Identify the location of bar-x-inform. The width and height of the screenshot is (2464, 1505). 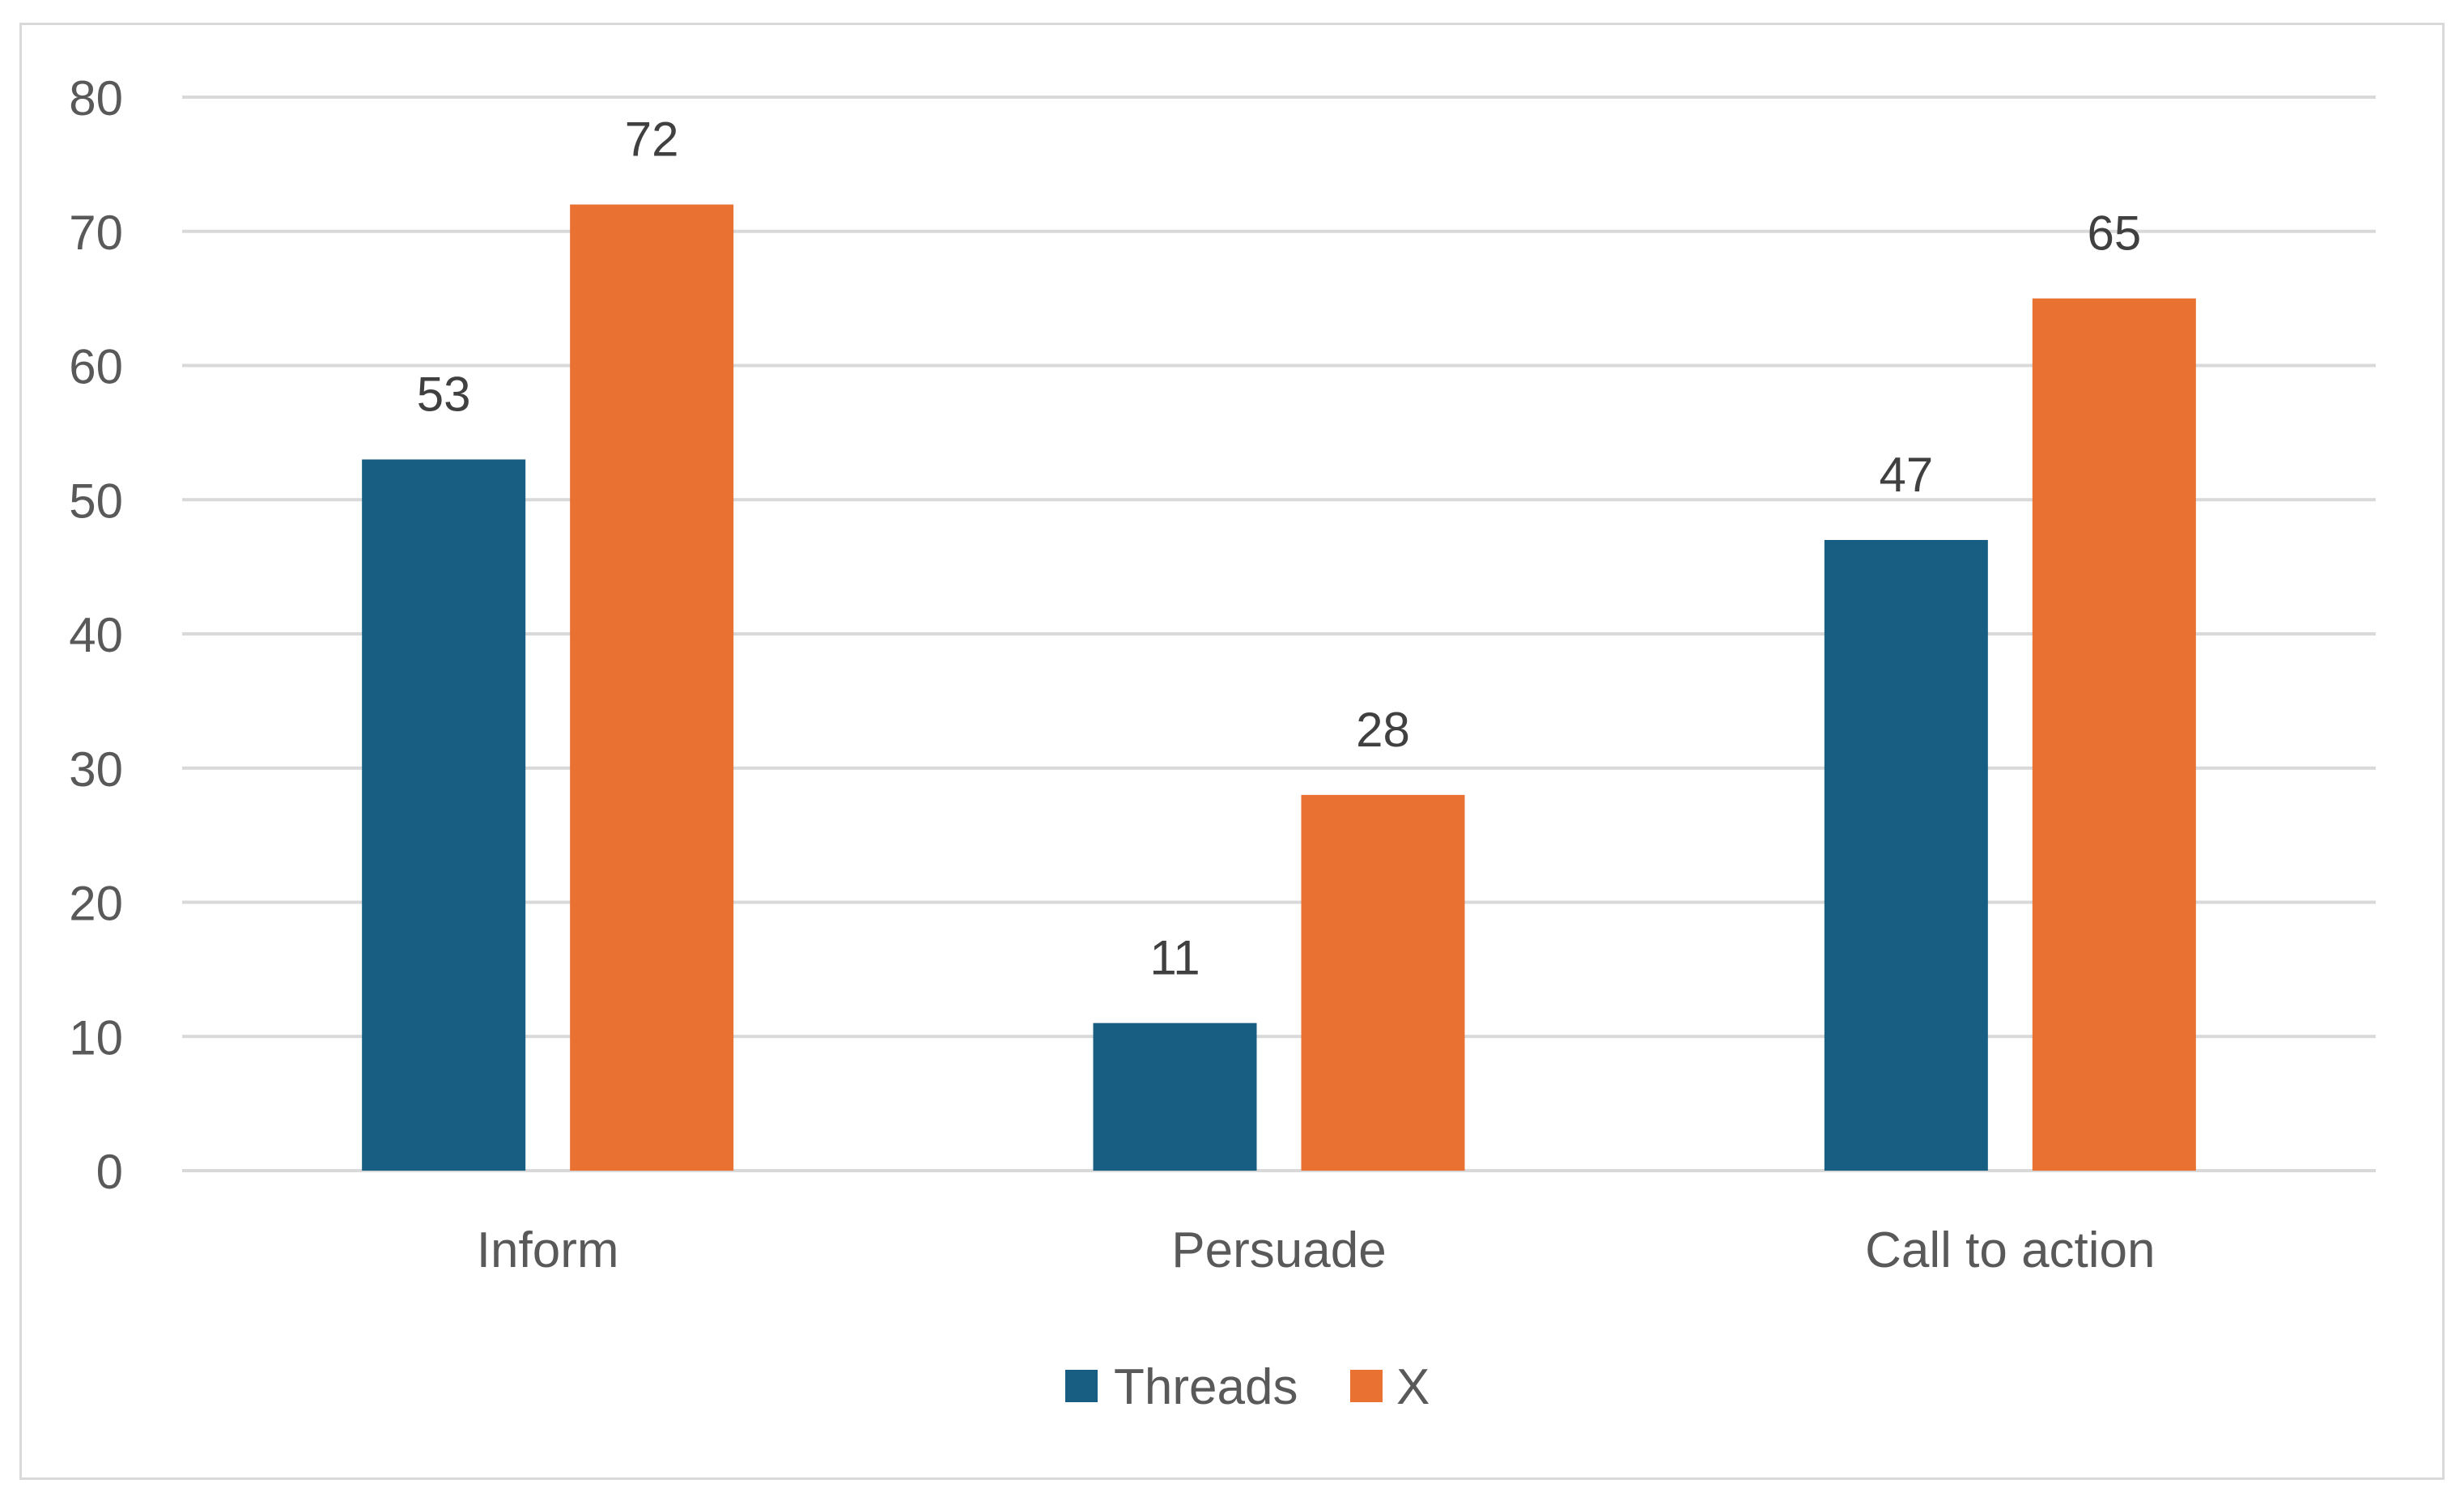
(652, 687).